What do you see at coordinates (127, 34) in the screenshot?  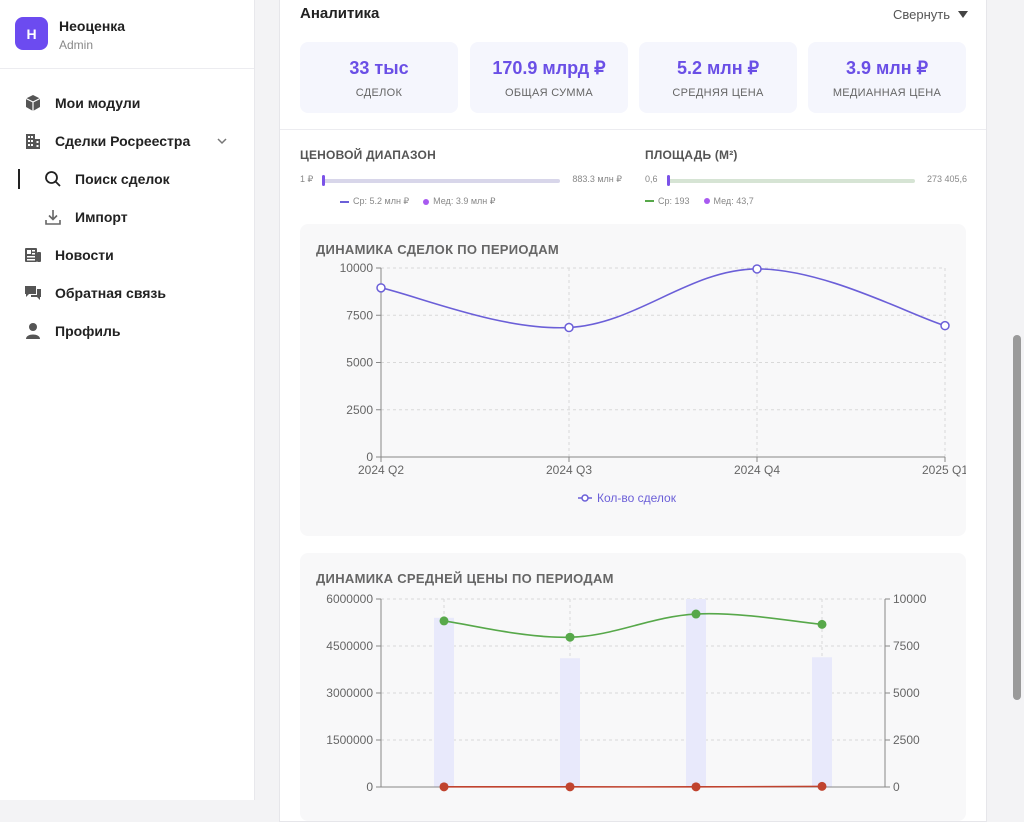 I see `brand-header: Н Неоценка Admin` at bounding box center [127, 34].